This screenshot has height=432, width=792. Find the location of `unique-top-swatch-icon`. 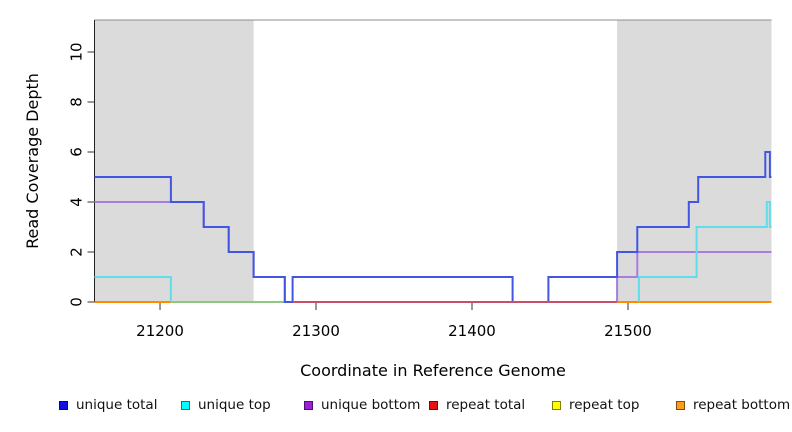

unique-top-swatch-icon is located at coordinates (185, 405).